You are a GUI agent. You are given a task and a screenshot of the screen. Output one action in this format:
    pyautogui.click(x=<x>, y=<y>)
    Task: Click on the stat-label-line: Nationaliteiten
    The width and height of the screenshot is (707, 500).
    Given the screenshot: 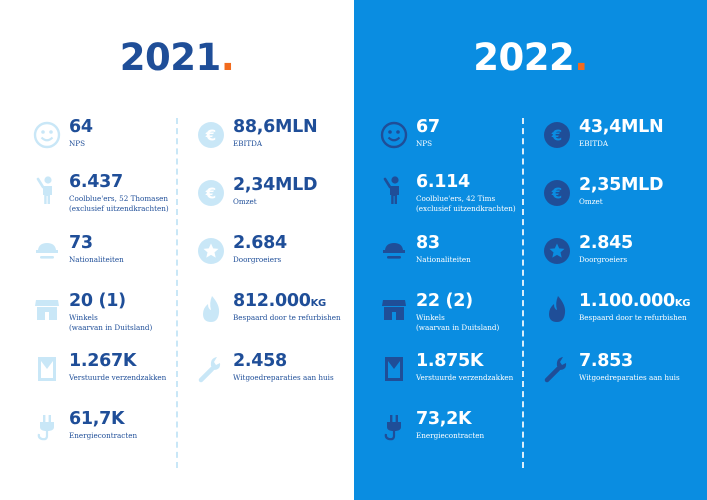 What is the action you would take?
    pyautogui.click(x=443, y=259)
    